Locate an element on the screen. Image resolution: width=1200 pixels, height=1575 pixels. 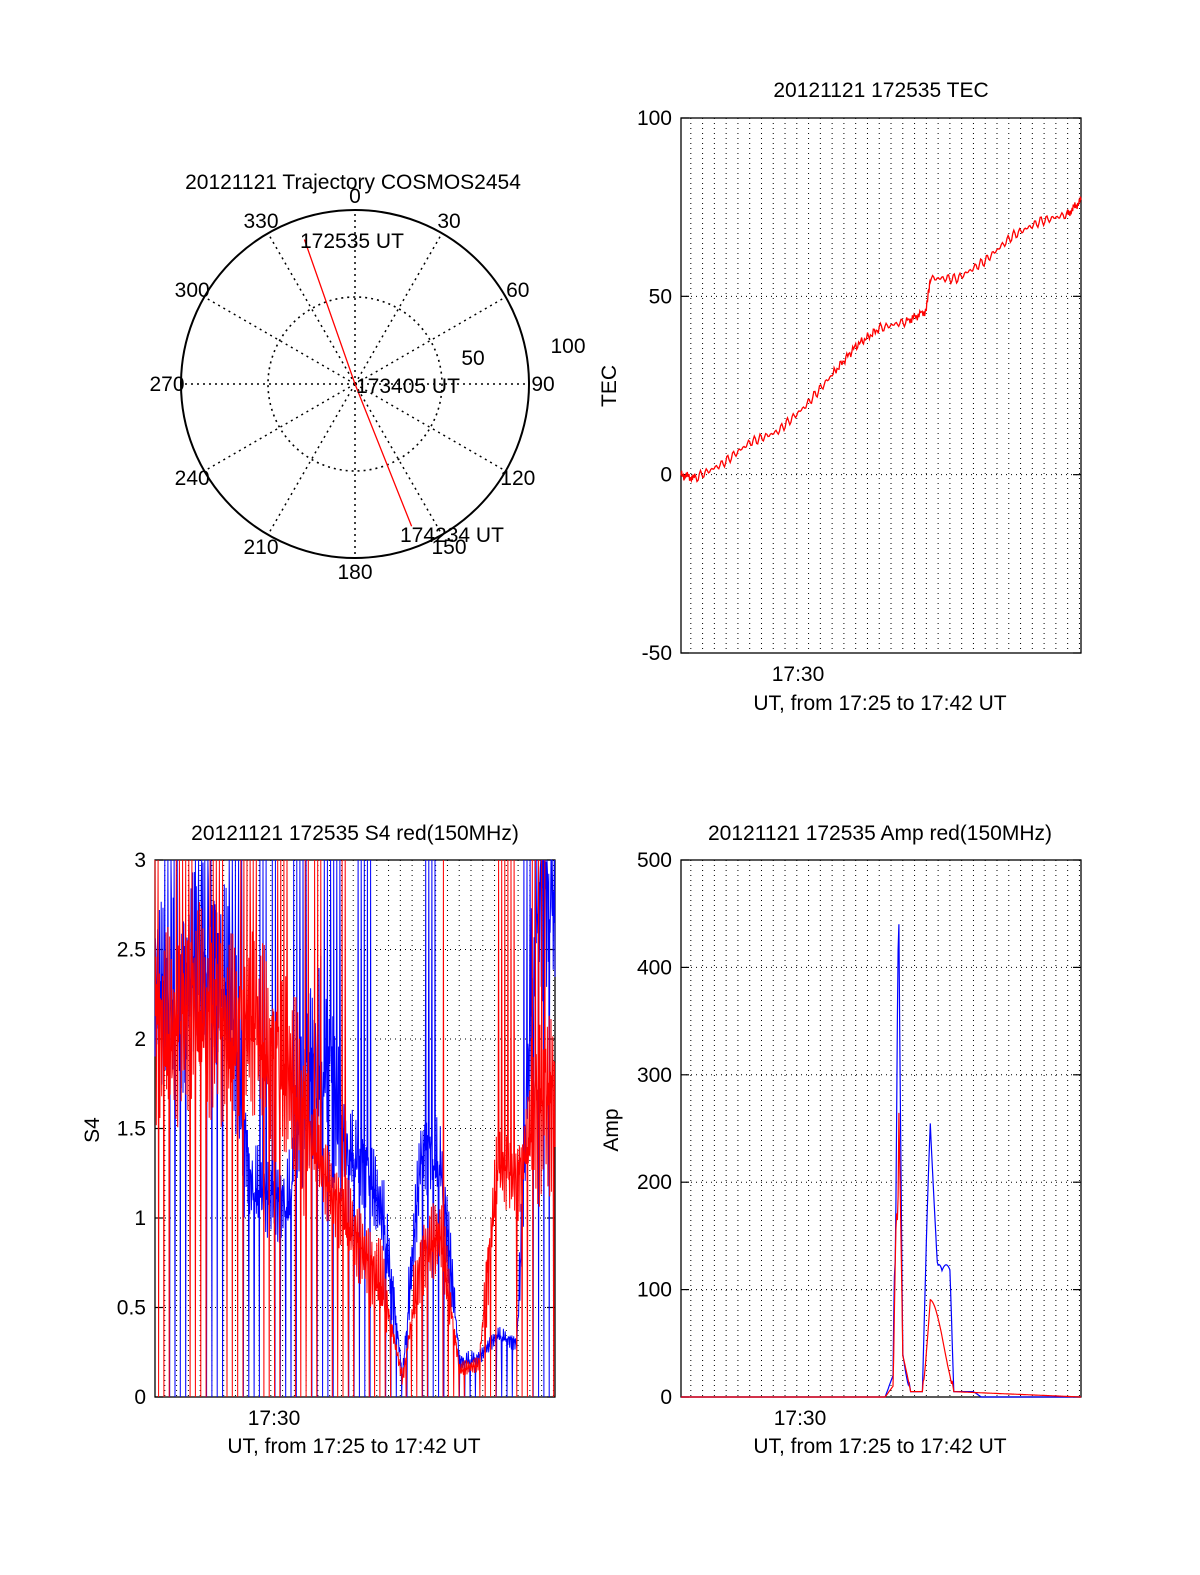
trajectory-end-label: 174234 UT is located at coordinates (452, 535).